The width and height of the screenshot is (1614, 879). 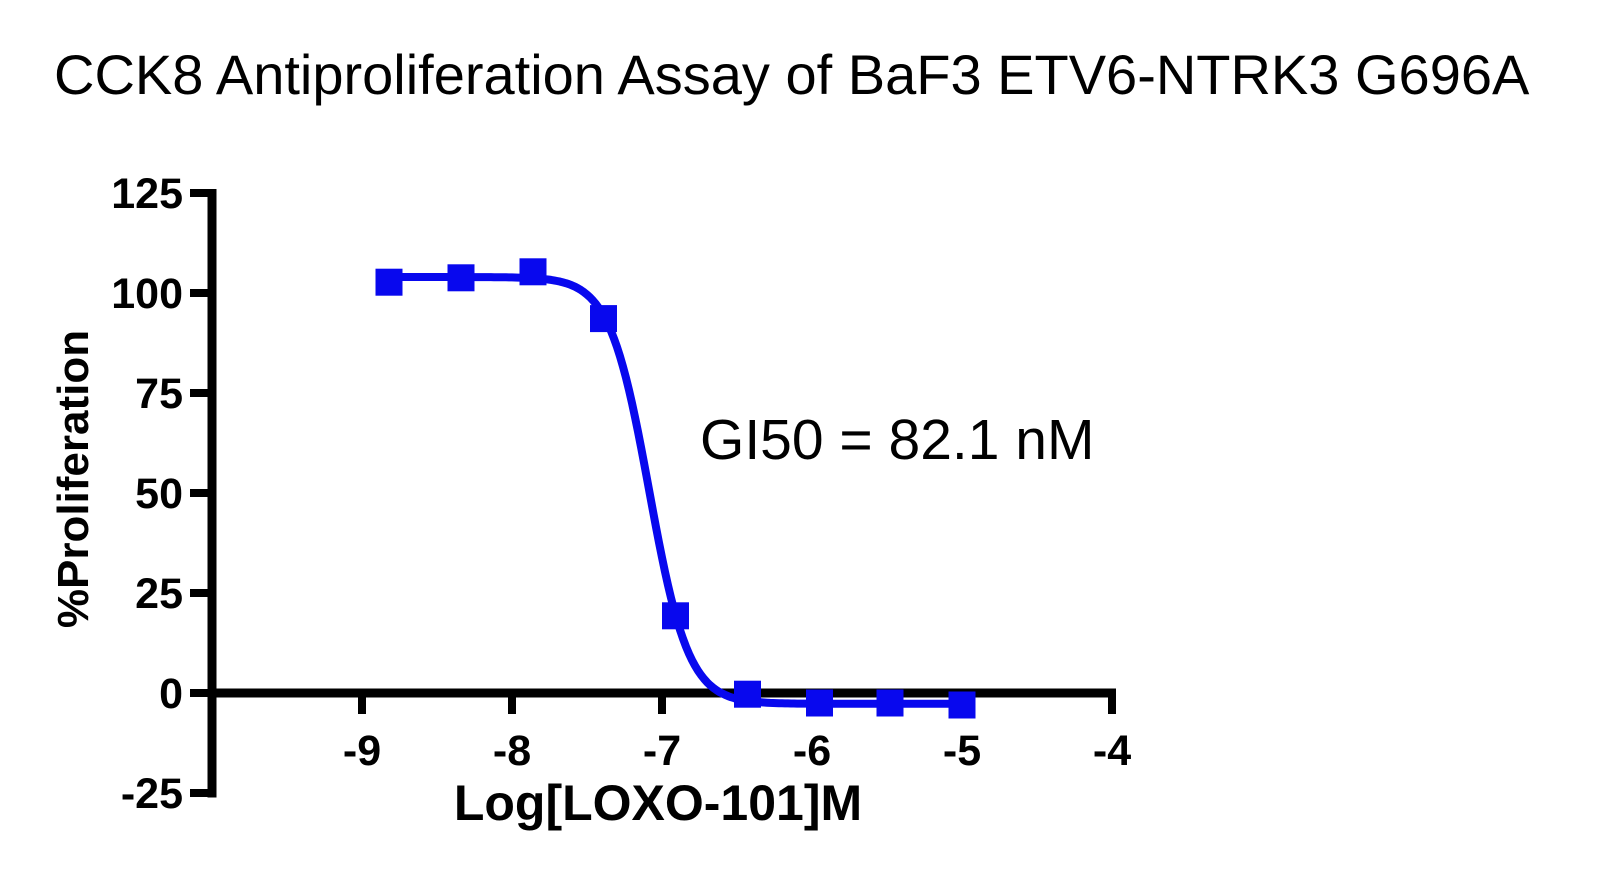 I want to click on y-tick-label: 100, so click(x=147, y=294).